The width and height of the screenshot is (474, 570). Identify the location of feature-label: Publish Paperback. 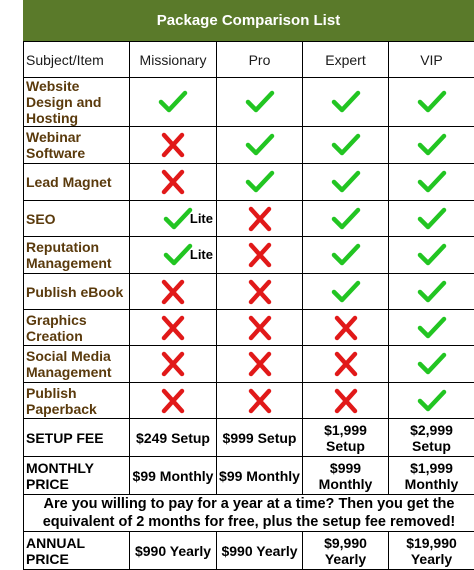
(77, 401).